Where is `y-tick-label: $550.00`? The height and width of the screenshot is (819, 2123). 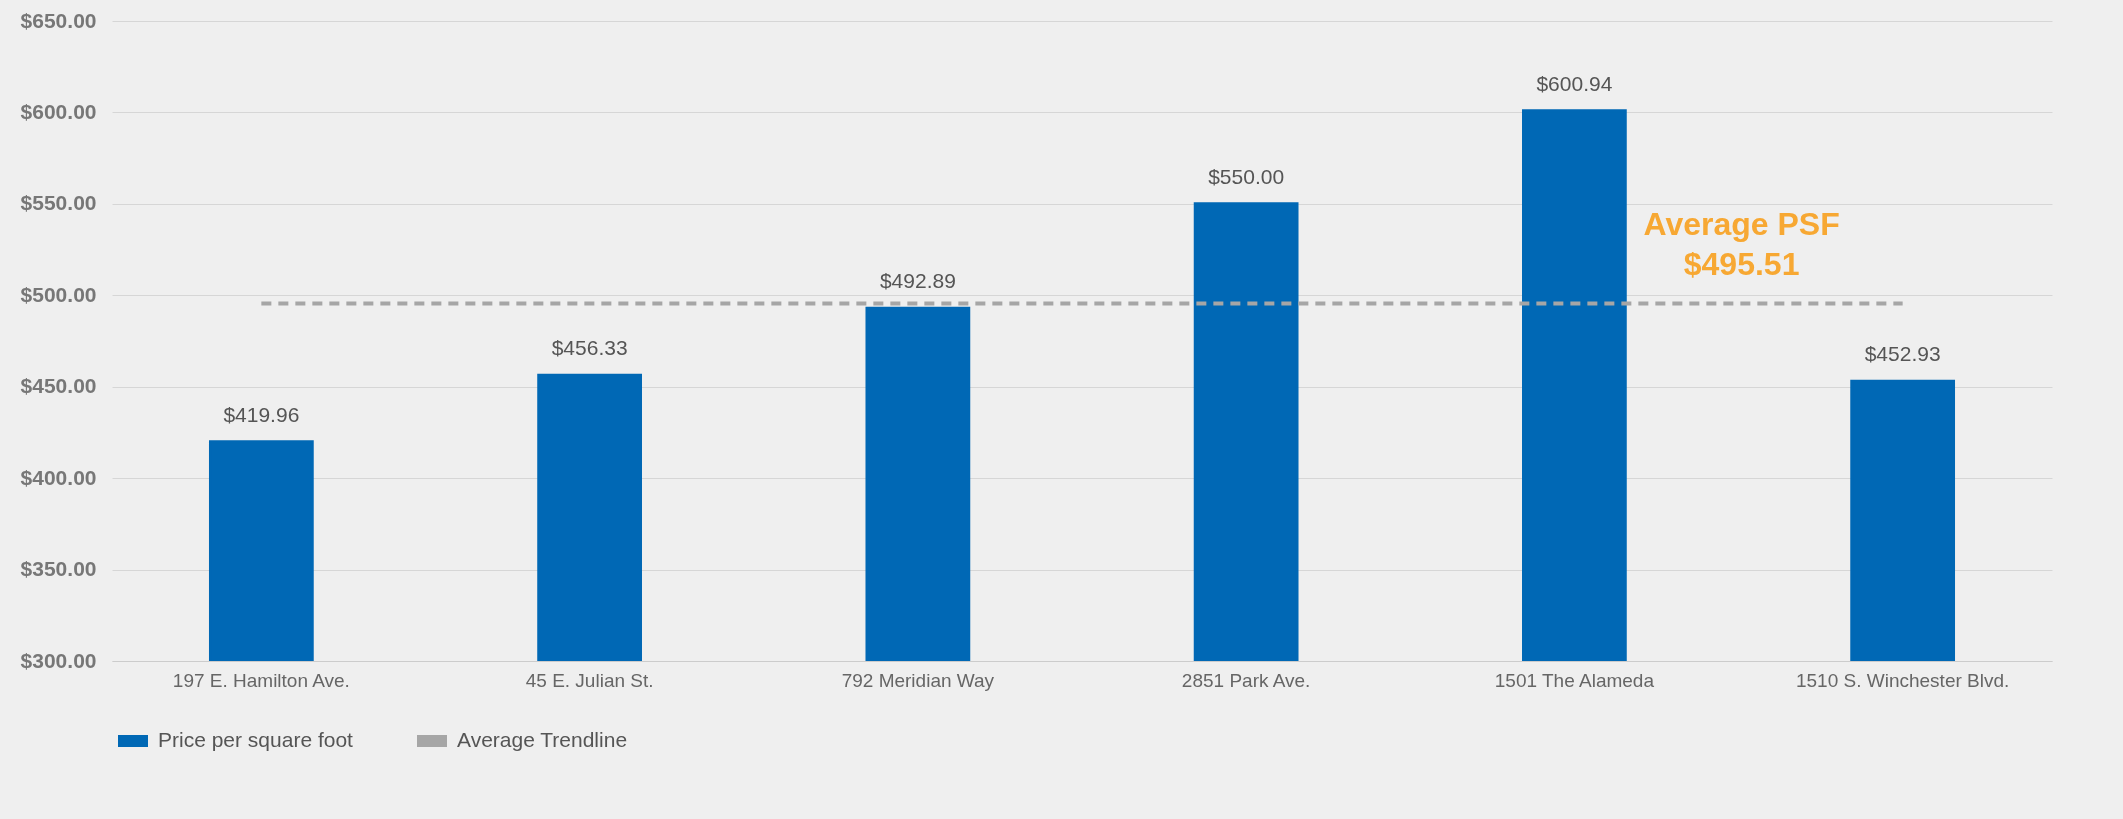
y-tick-label: $550.00 is located at coordinates (58, 203).